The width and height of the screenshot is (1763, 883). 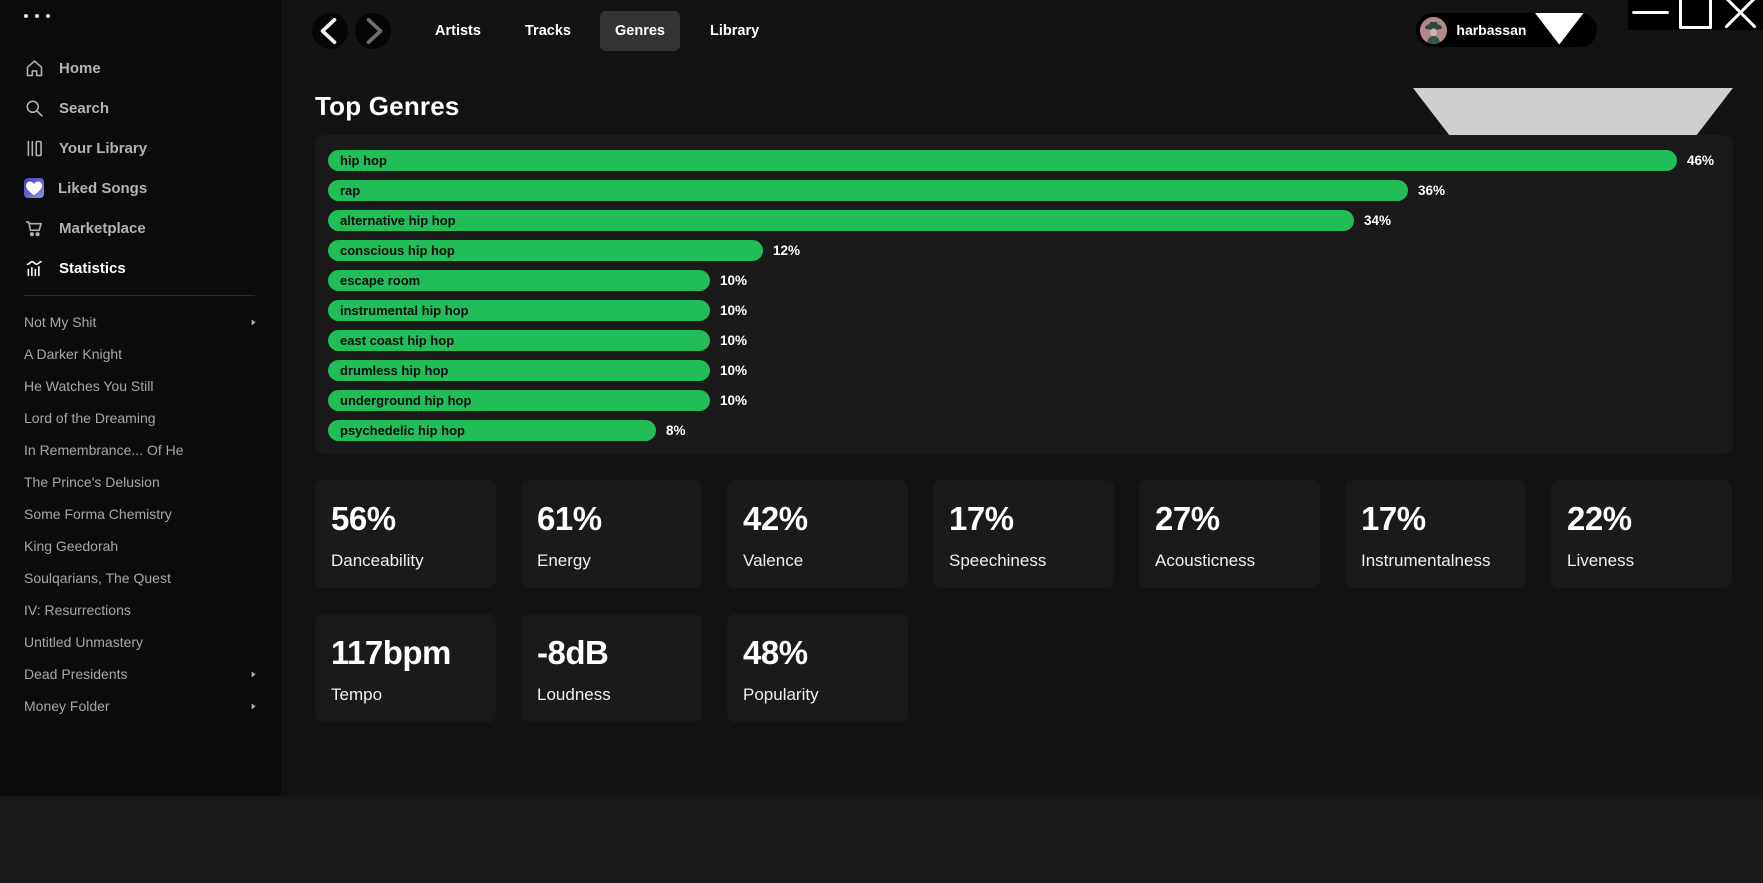 What do you see at coordinates (1701, 160) in the screenshot?
I see `genre-bar-value: 46%` at bounding box center [1701, 160].